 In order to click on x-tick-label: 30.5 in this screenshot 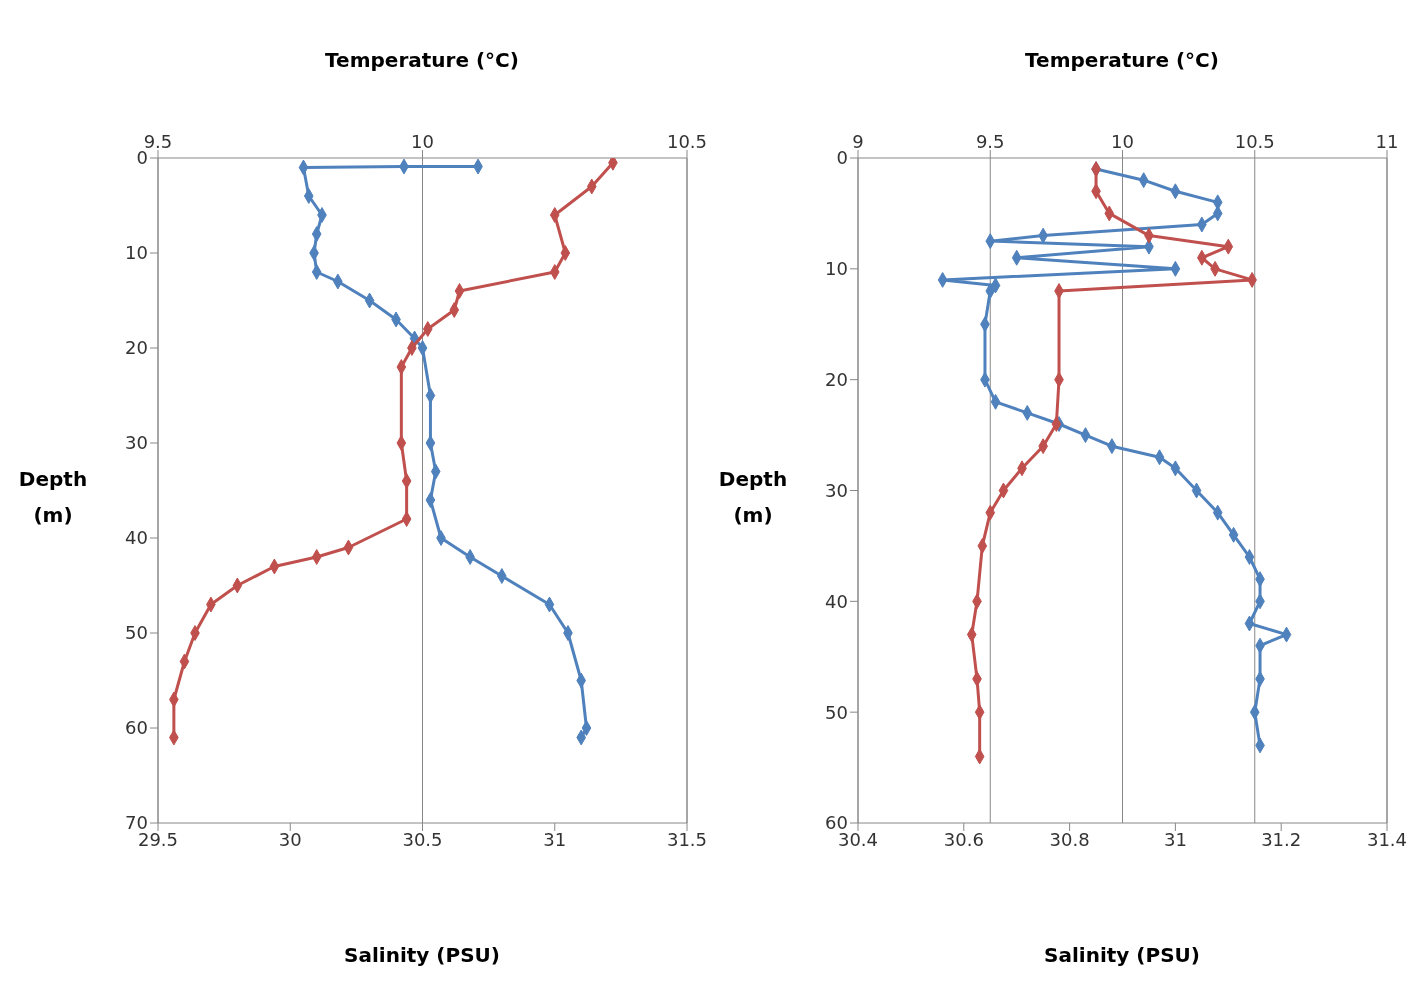, I will do `click(422, 839)`.